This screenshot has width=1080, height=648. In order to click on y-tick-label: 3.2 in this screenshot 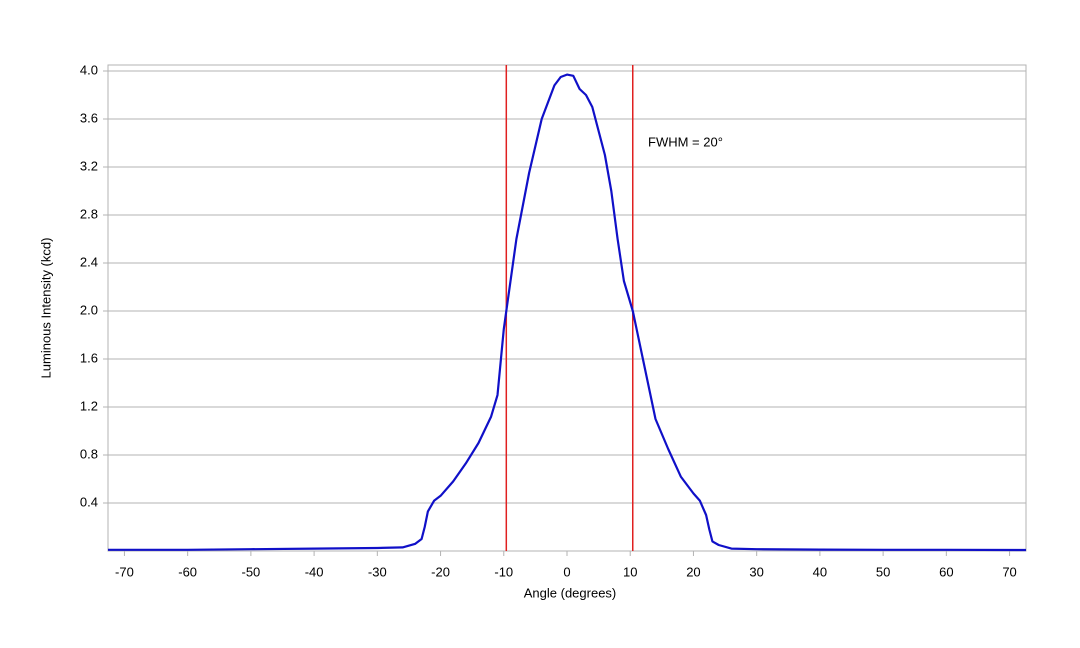, I will do `click(89, 165)`.